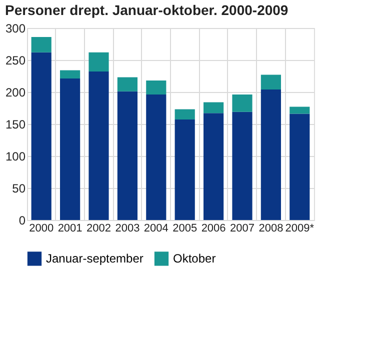 This screenshot has width=370, height=347. I want to click on y-tick-label: 200, so click(15, 93).